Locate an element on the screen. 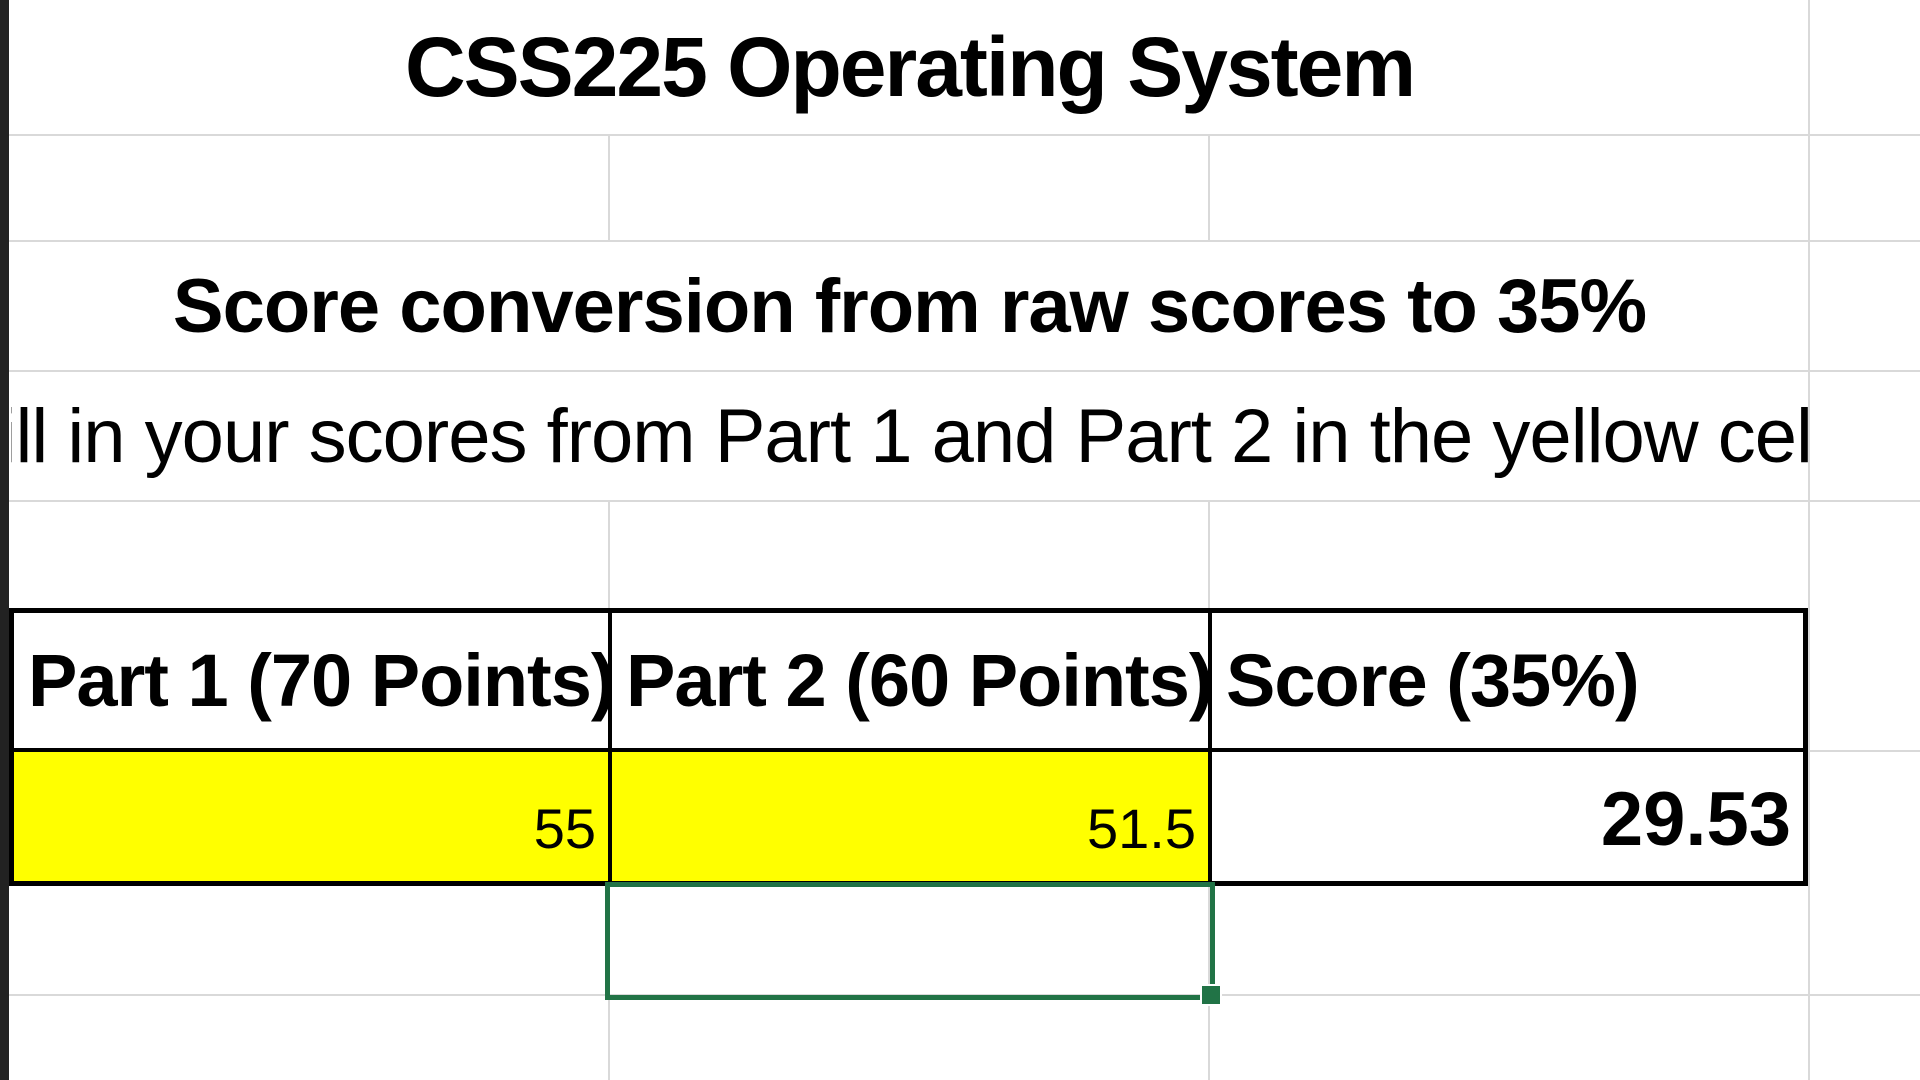  part2-input-fill is located at coordinates (910, 817).